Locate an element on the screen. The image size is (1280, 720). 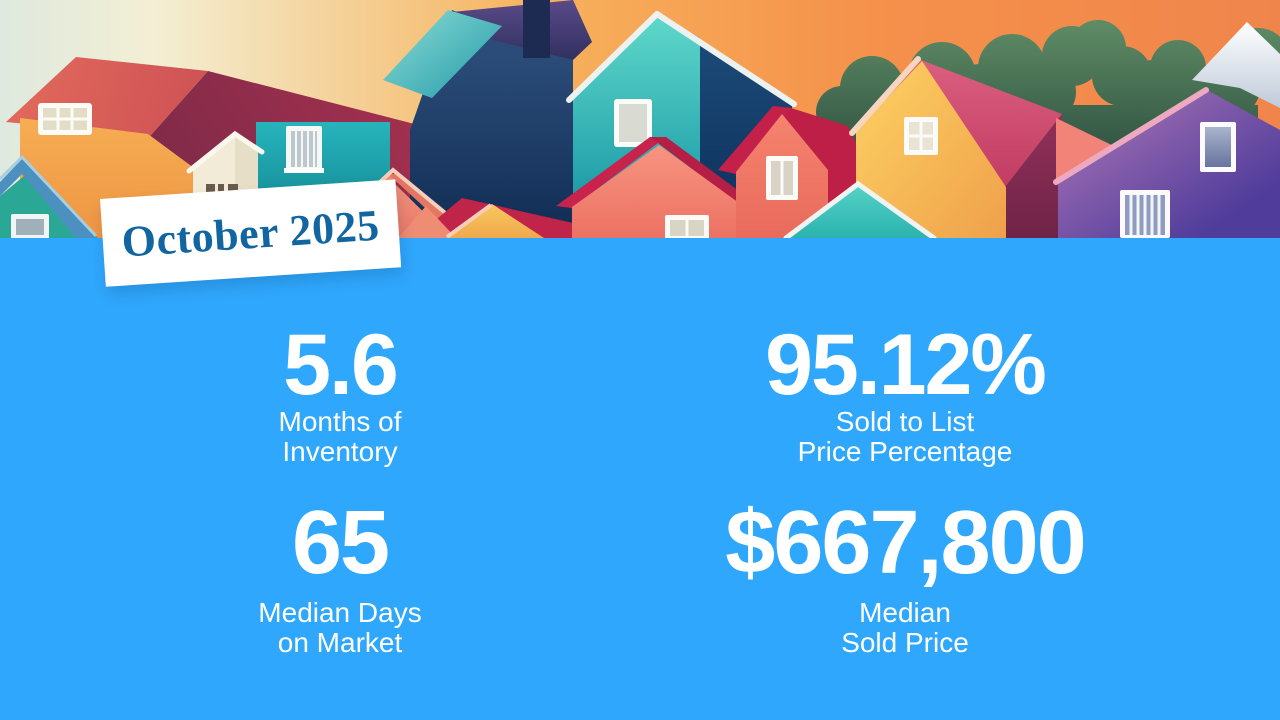
stat-label-line: Median is located at coordinates (905, 612).